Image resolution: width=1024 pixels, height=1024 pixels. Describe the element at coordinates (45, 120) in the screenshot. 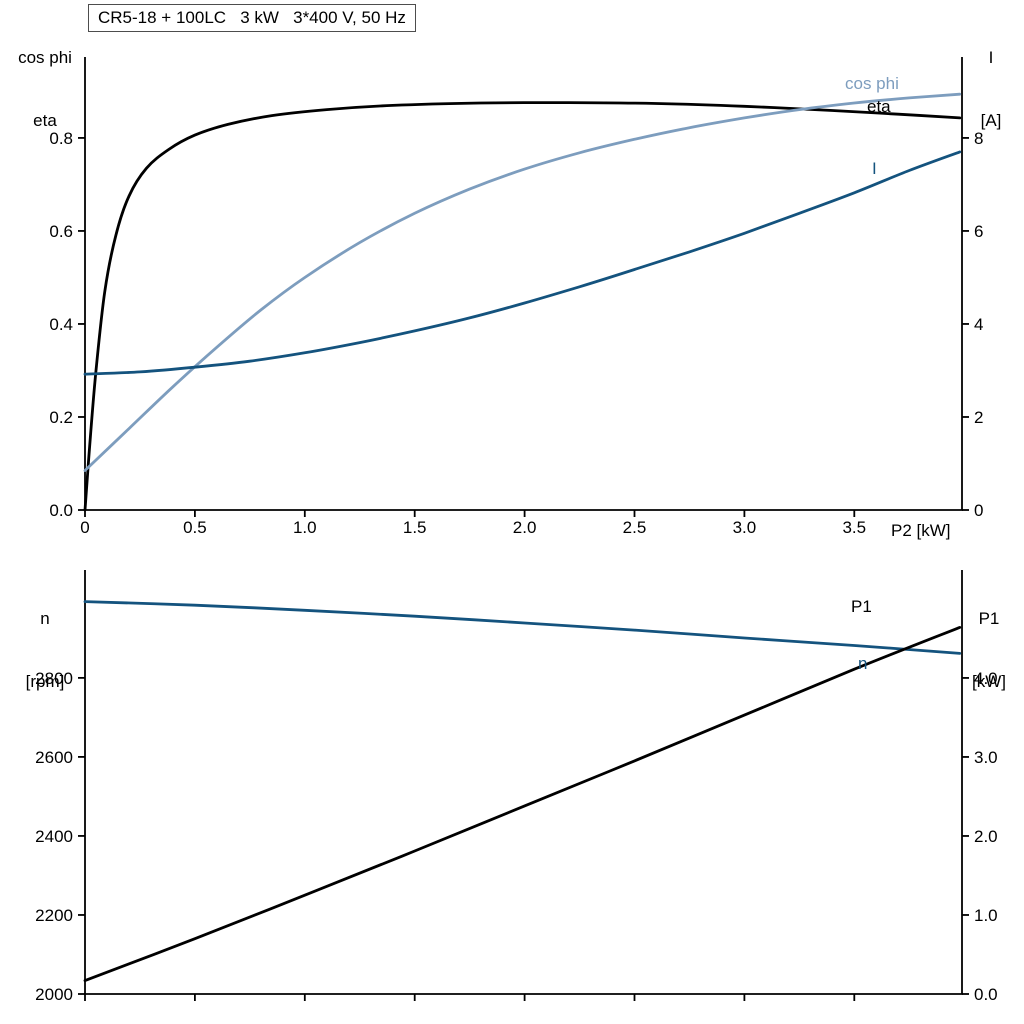

I see `top-left-axis-title-line2: eta` at that location.